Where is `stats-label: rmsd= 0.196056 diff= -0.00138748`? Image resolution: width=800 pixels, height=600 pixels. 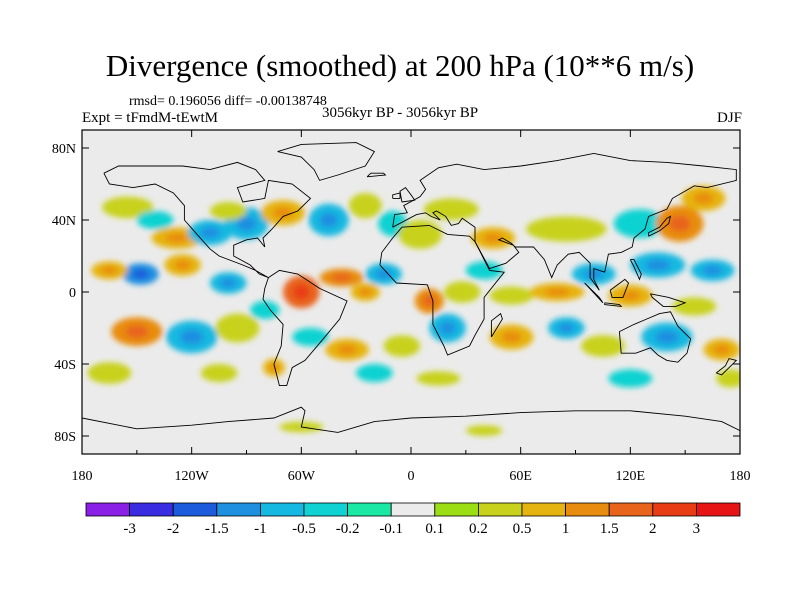 stats-label: rmsd= 0.196056 diff= -0.00138748 is located at coordinates (228, 101).